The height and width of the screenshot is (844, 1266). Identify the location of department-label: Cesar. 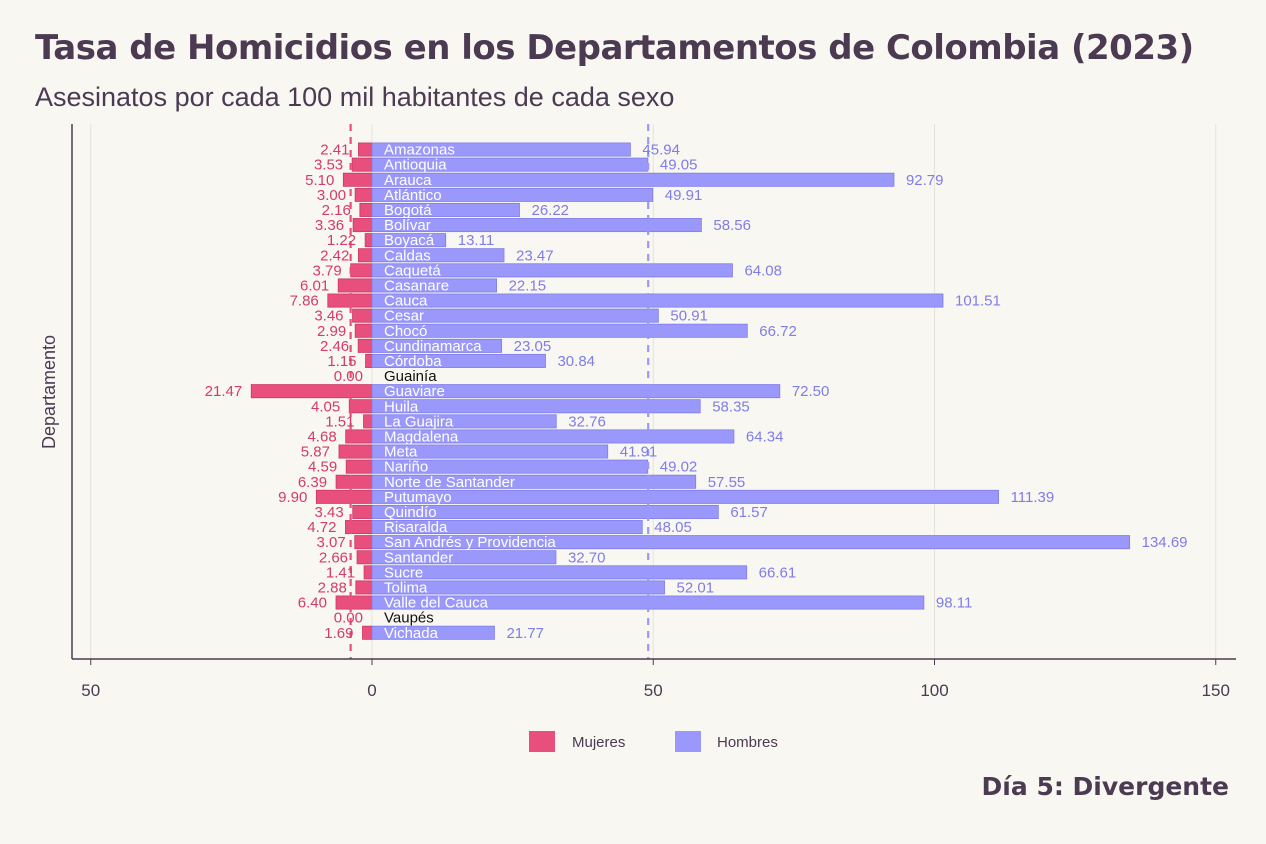
(404, 316).